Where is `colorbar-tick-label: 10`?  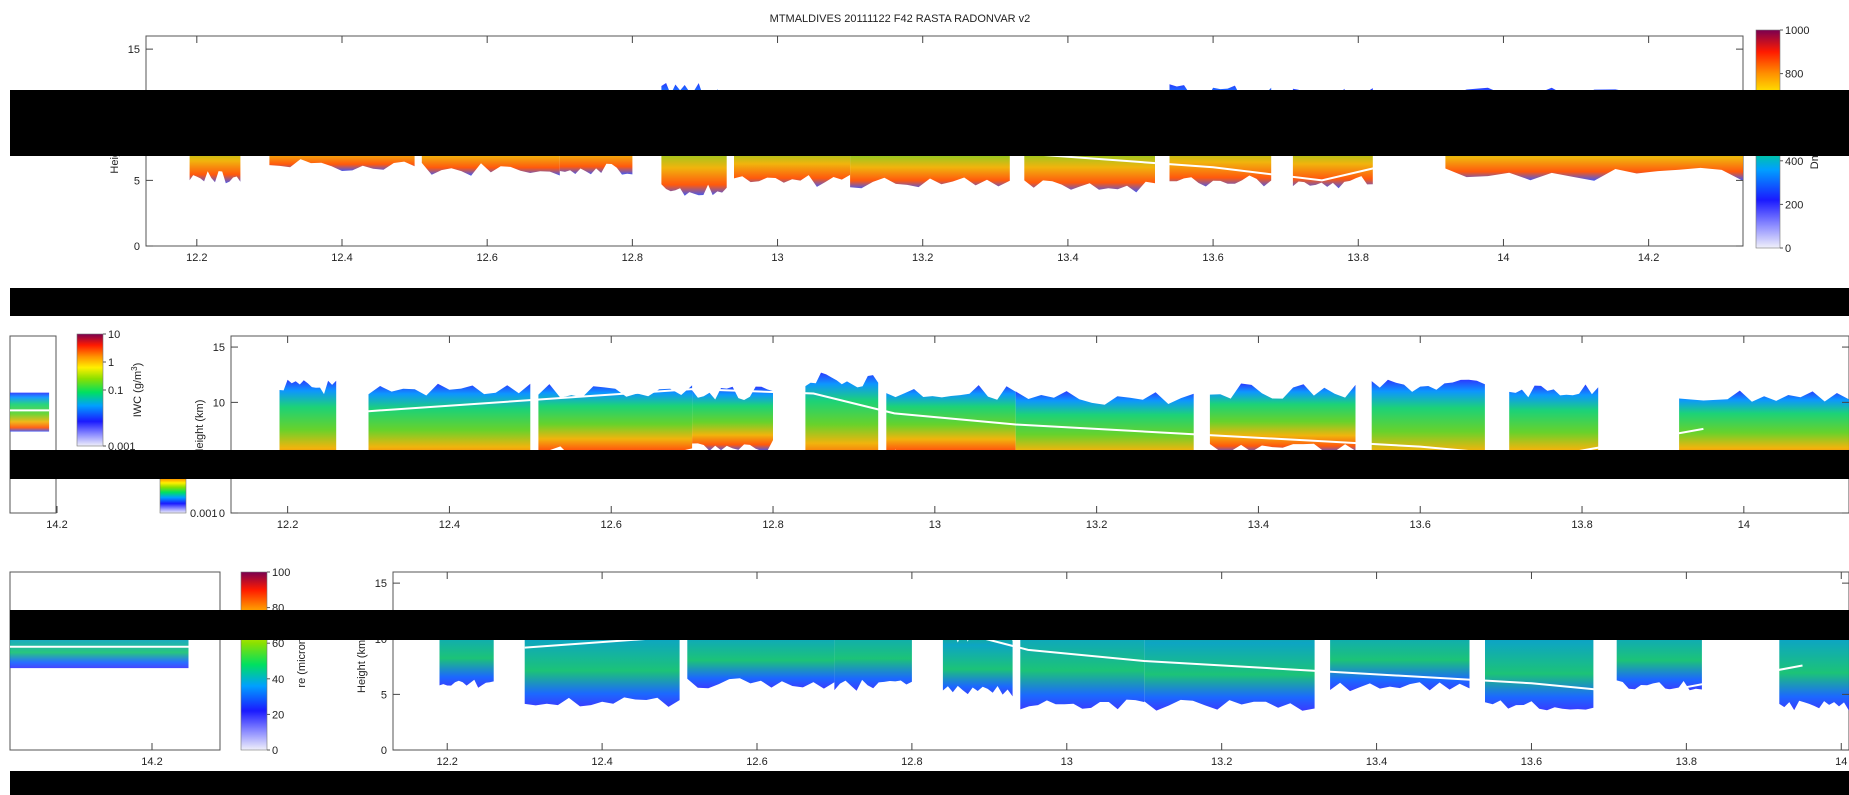
colorbar-tick-label: 10 is located at coordinates (114, 335).